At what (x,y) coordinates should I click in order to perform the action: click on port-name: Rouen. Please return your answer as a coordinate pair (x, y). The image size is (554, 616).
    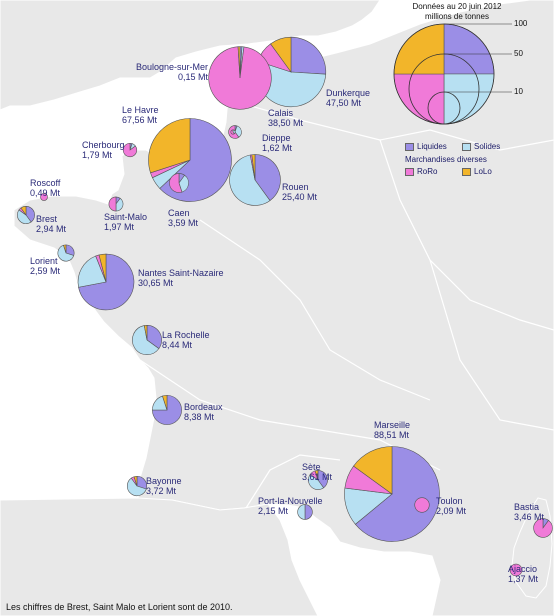
    Looking at the image, I should click on (295, 187).